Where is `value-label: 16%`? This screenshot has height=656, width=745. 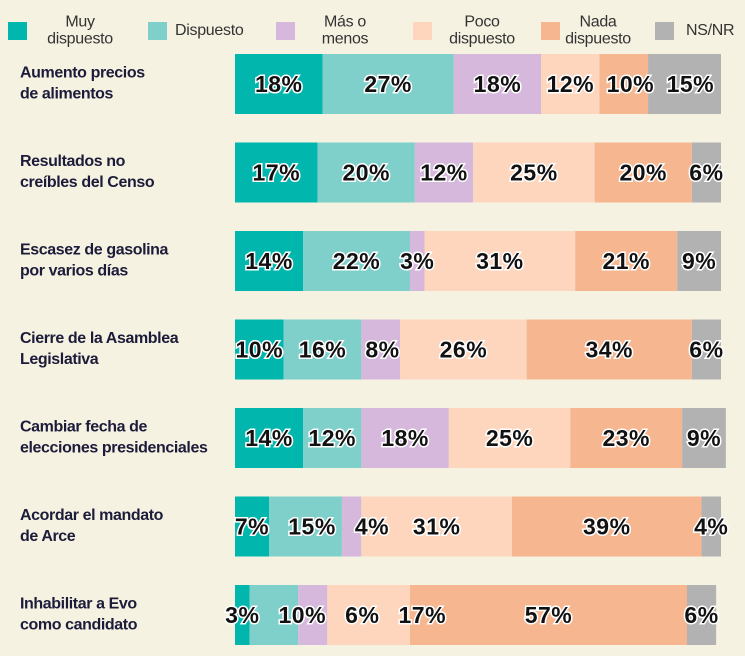 value-label: 16% is located at coordinates (323, 350).